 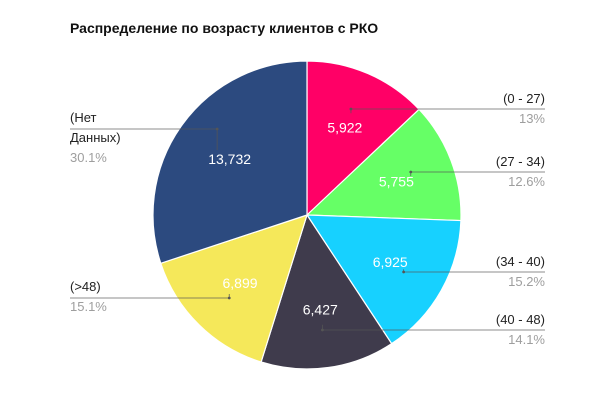 I want to click on slice-value-label: 5,922, so click(x=344, y=127).